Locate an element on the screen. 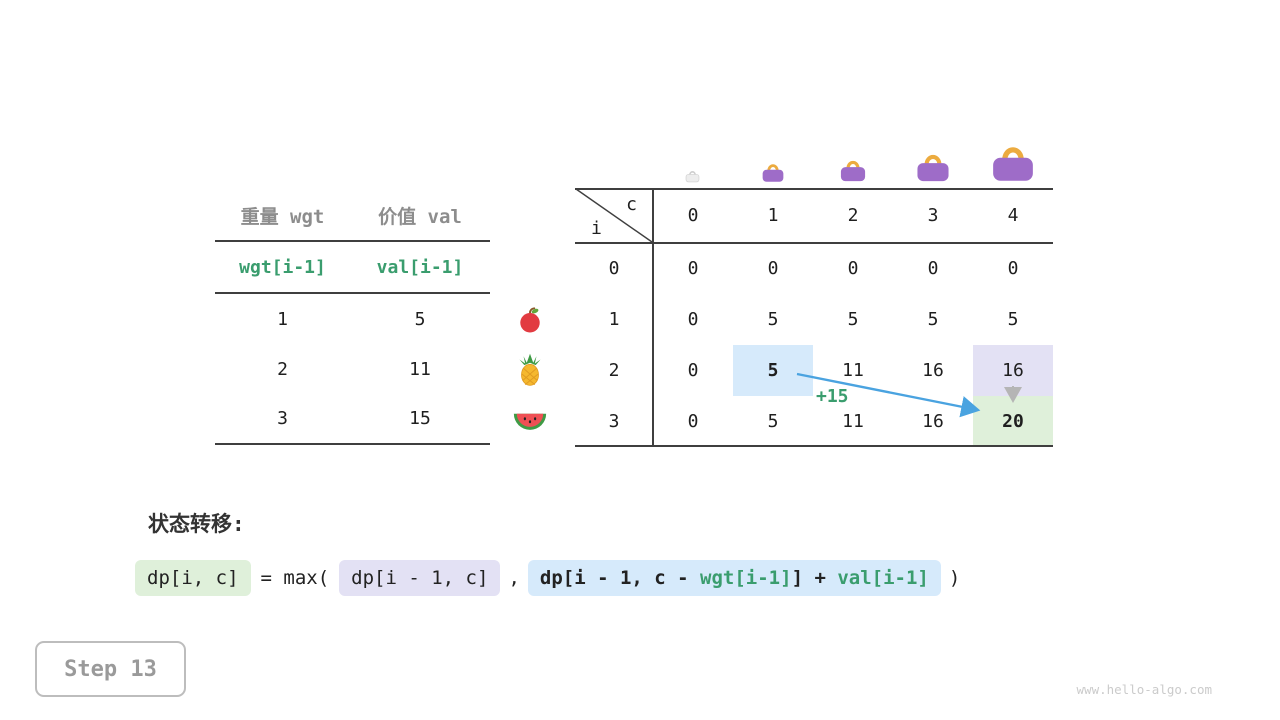 The height and width of the screenshot is (720, 1280). dp-cell-source-purple: 16 is located at coordinates (1013, 370).